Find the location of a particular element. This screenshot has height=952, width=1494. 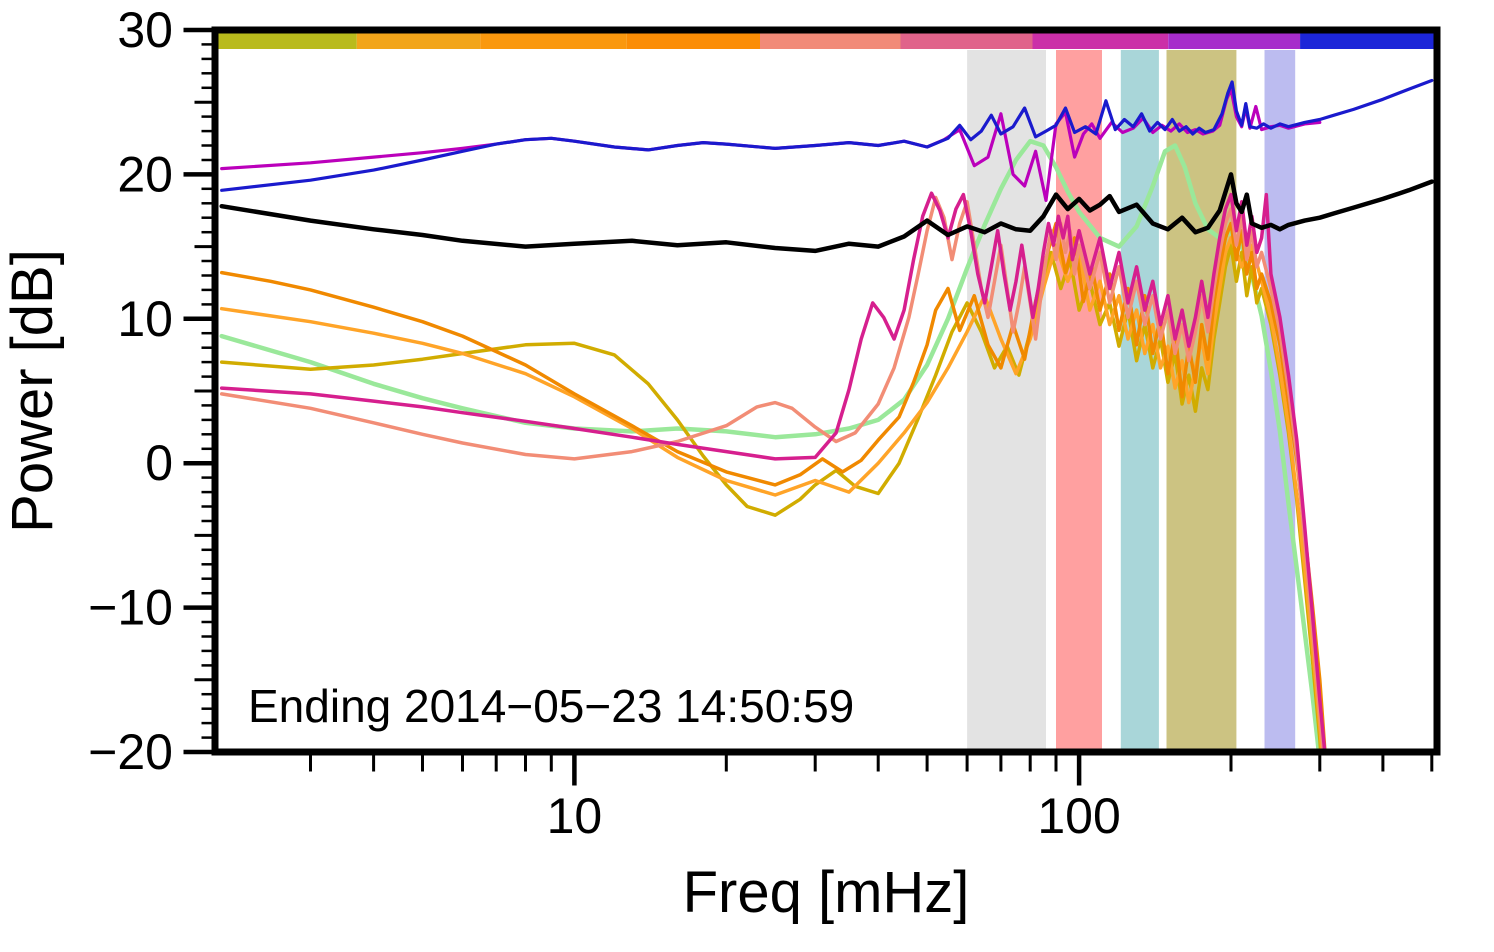

colorbar-segment-yellow-green is located at coordinates (286, 41).